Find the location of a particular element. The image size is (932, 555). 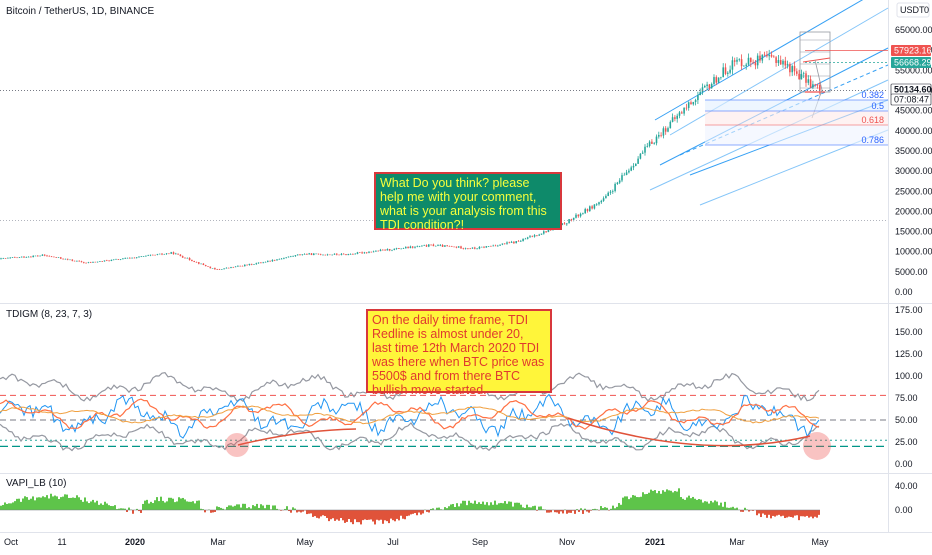

vapi-axis-label: 40.00 is located at coordinates (906, 486).